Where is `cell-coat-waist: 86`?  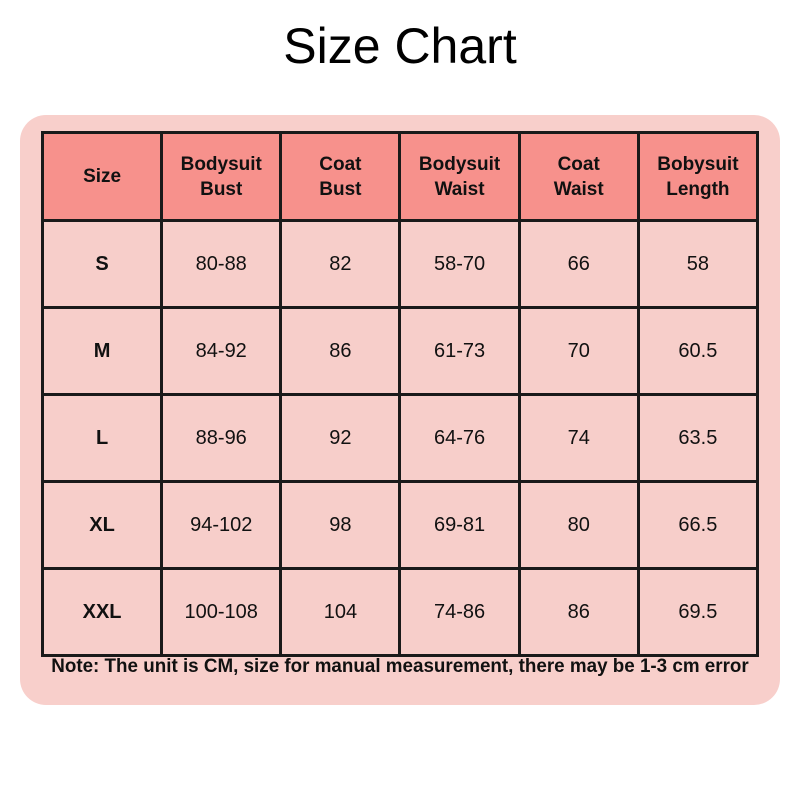
cell-coat-waist: 86 is located at coordinates (578, 612).